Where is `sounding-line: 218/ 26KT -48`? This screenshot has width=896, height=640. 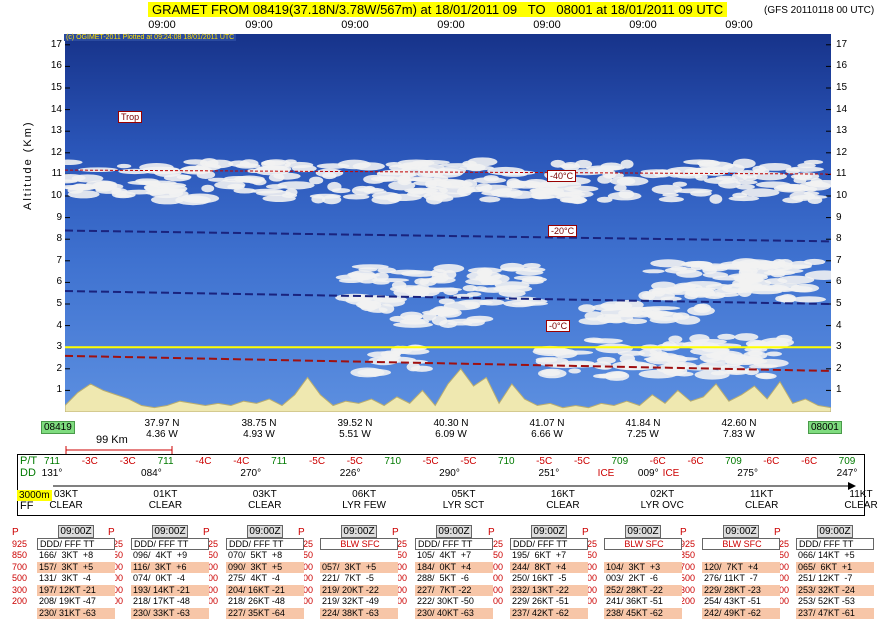
sounding-line: 218/ 26KT -48 is located at coordinates (265, 602).